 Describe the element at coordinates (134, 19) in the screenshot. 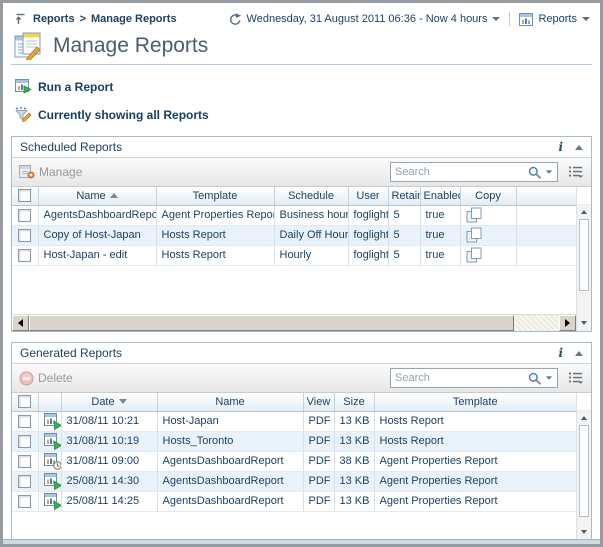

I see `breadcrumb-current: Manage Reports` at that location.